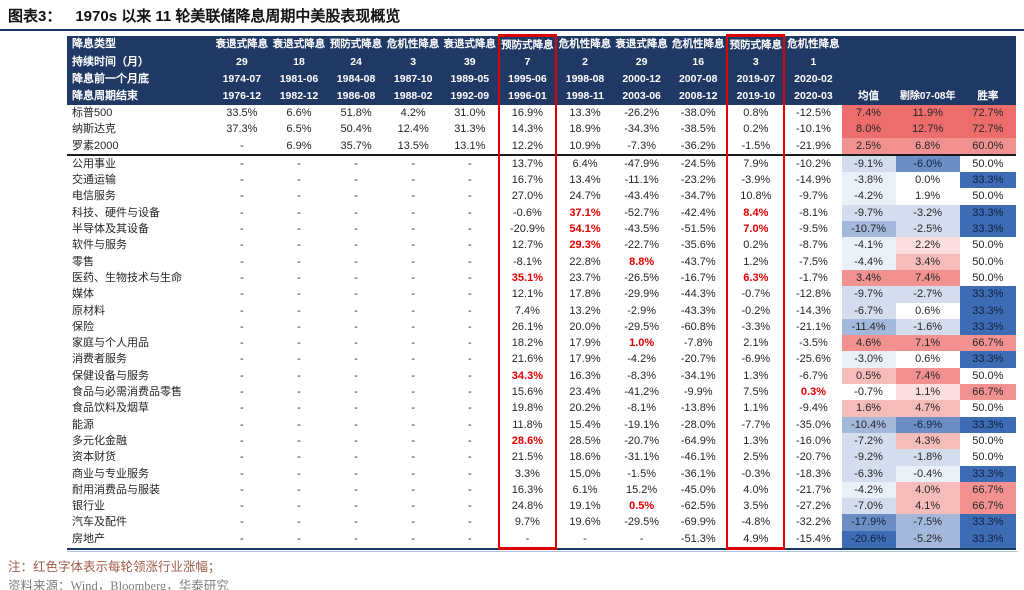  I want to click on summary-cell: -2.7%, so click(927, 294).